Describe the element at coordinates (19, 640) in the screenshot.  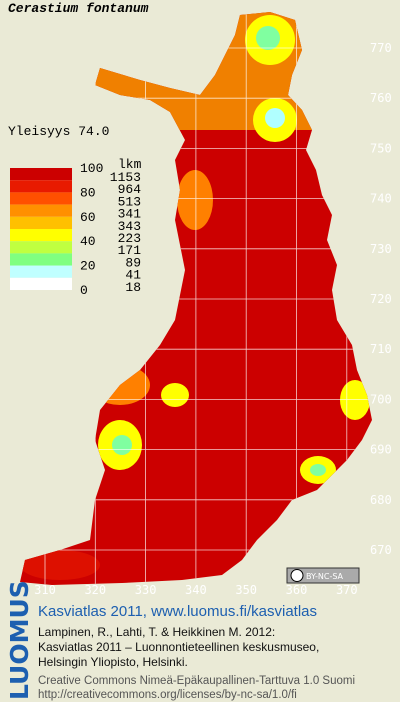
I see `brand: LUOMUS` at that location.